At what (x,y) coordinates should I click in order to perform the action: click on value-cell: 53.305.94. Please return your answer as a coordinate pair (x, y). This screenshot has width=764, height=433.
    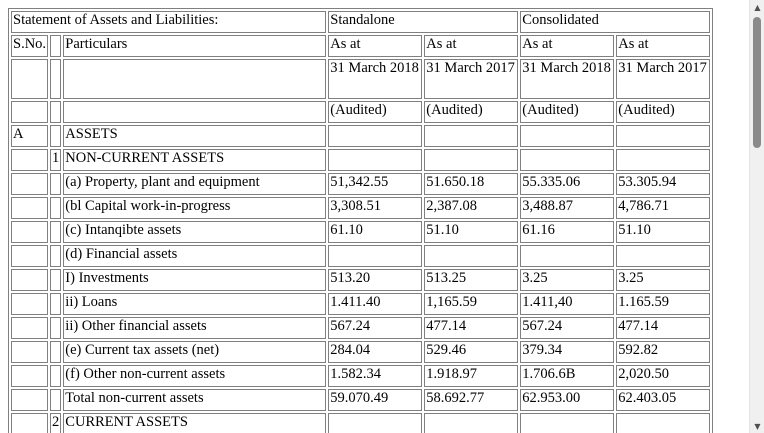
    Looking at the image, I should click on (663, 184).